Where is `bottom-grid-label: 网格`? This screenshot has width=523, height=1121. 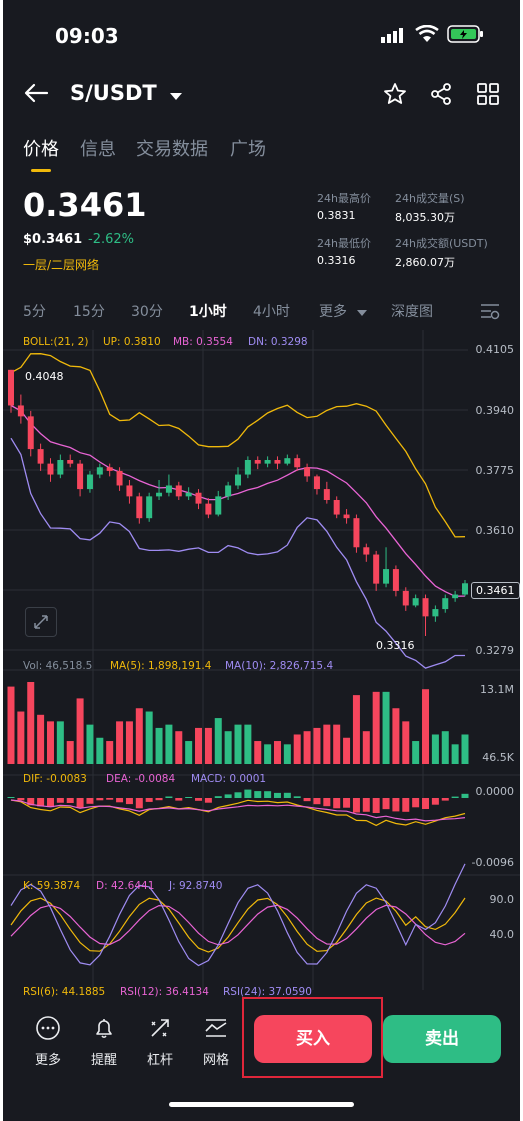 bottom-grid-label: 网格 is located at coordinates (215, 1060).